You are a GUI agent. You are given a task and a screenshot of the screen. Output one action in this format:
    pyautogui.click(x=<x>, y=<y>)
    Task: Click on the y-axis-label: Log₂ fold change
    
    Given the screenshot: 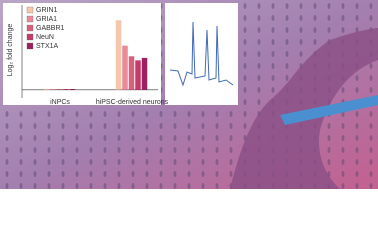 What is the action you would take?
    pyautogui.click(x=10, y=50)
    